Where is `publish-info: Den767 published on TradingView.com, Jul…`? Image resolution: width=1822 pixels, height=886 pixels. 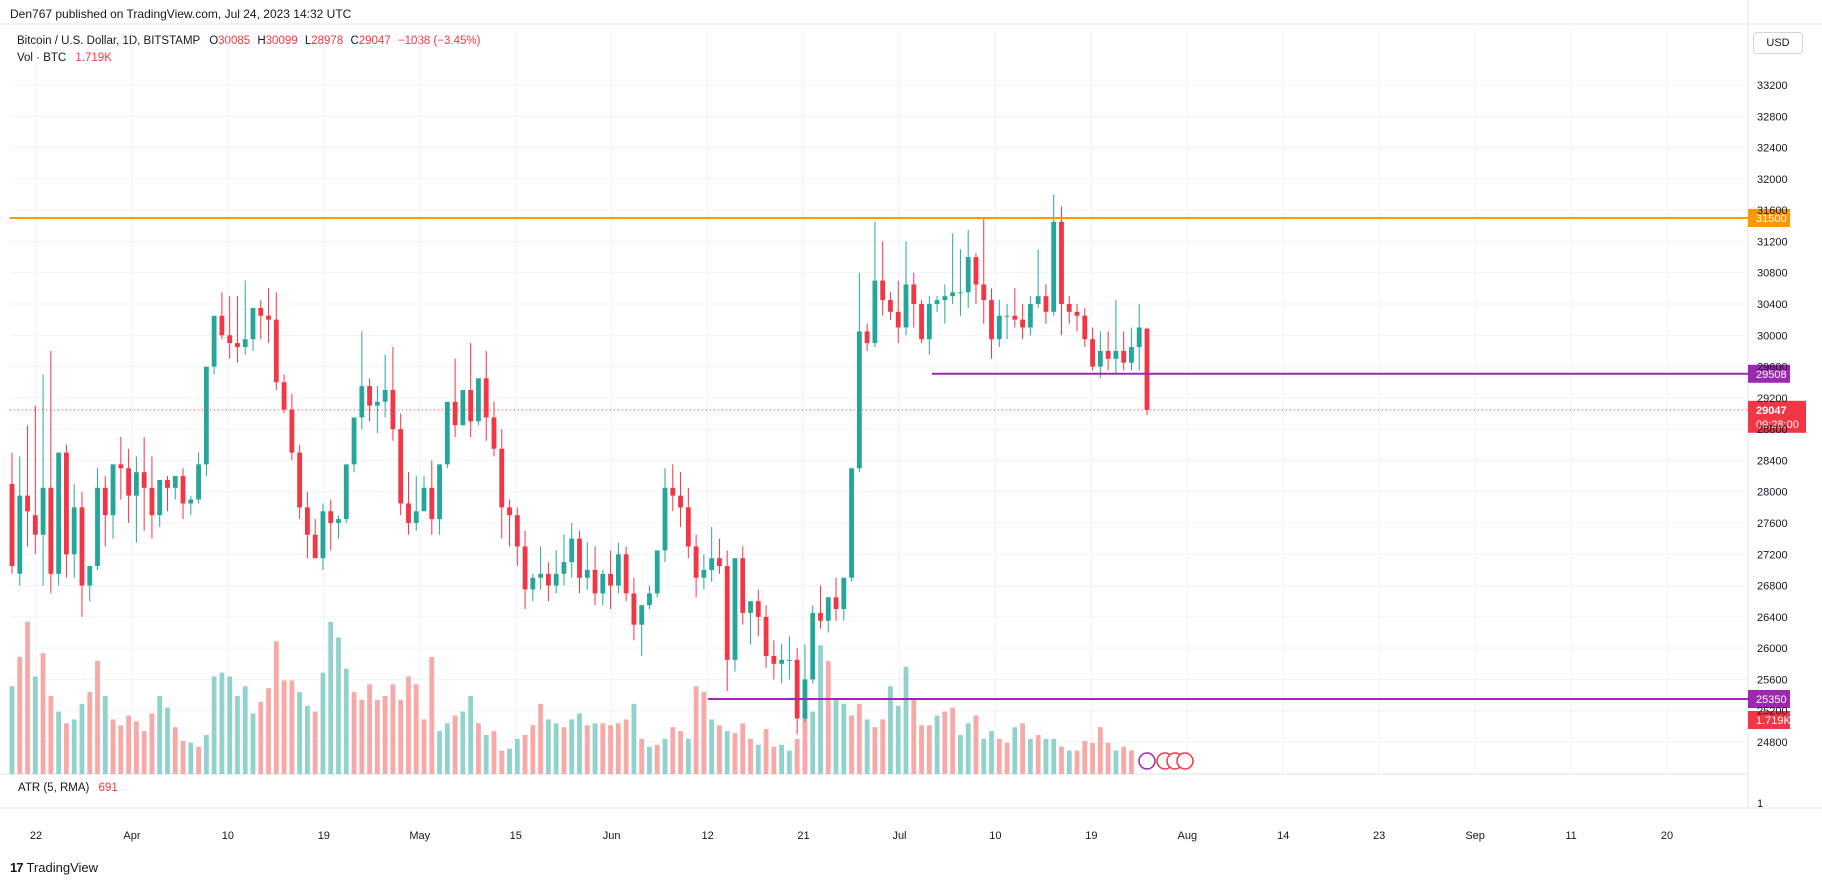 publish-info: Den767 published on TradingView.com, Jul… is located at coordinates (181, 14).